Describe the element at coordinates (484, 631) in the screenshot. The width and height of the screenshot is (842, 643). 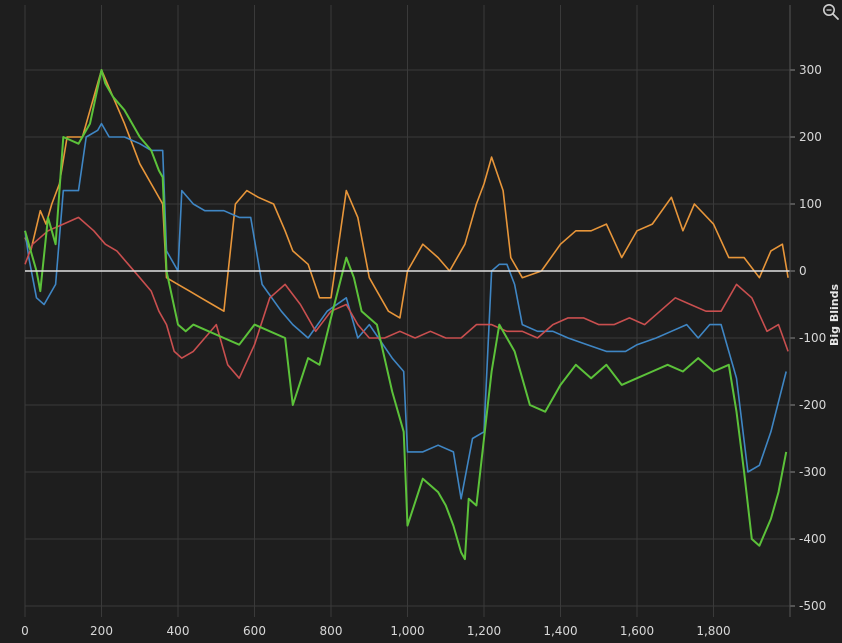
I see `x-tick-label: 1,200` at that location.